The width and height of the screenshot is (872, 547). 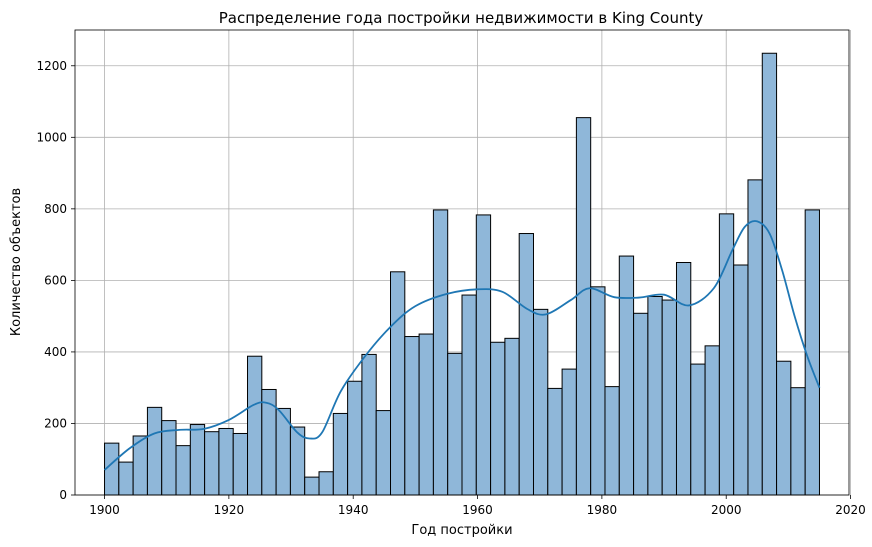 I want to click on x-tick-label: 1920, so click(x=229, y=510).